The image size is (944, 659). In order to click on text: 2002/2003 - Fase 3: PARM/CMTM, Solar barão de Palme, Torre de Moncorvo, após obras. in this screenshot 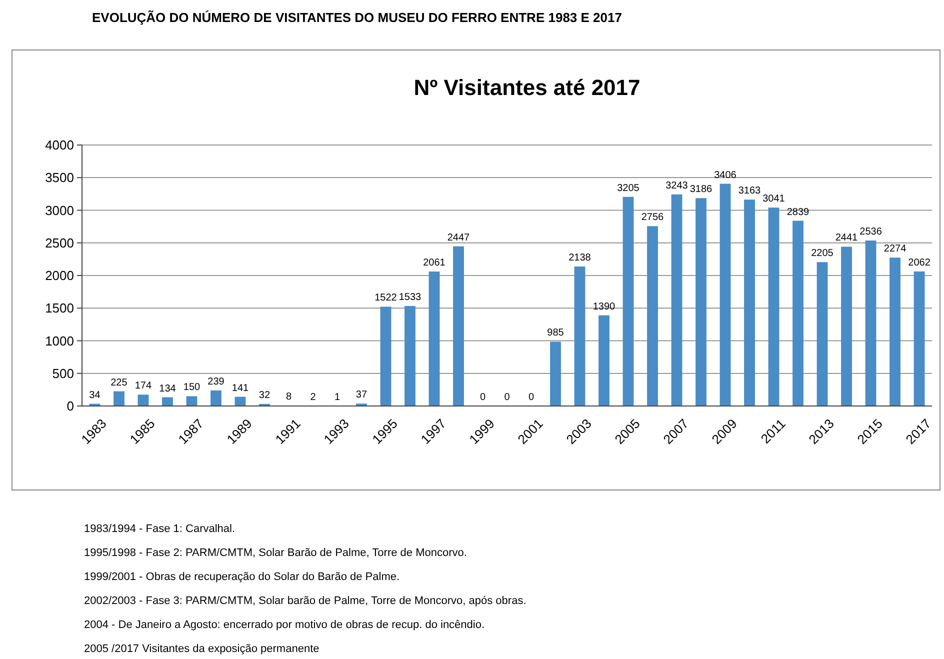, I will do `click(305, 601)`.